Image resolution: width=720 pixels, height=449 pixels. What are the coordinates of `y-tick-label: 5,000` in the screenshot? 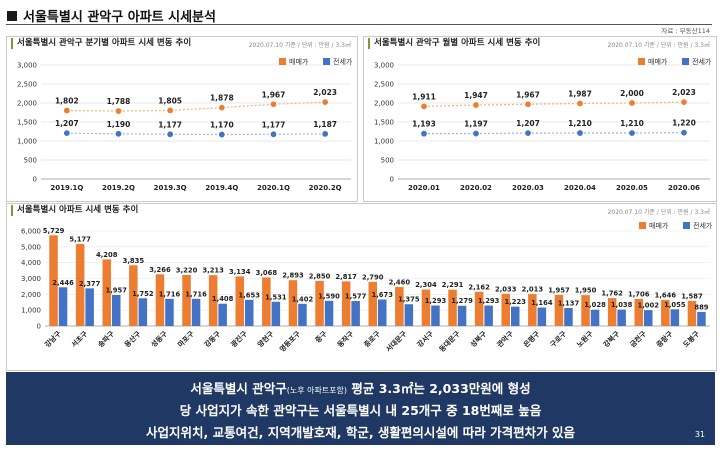 It's located at (31, 247).